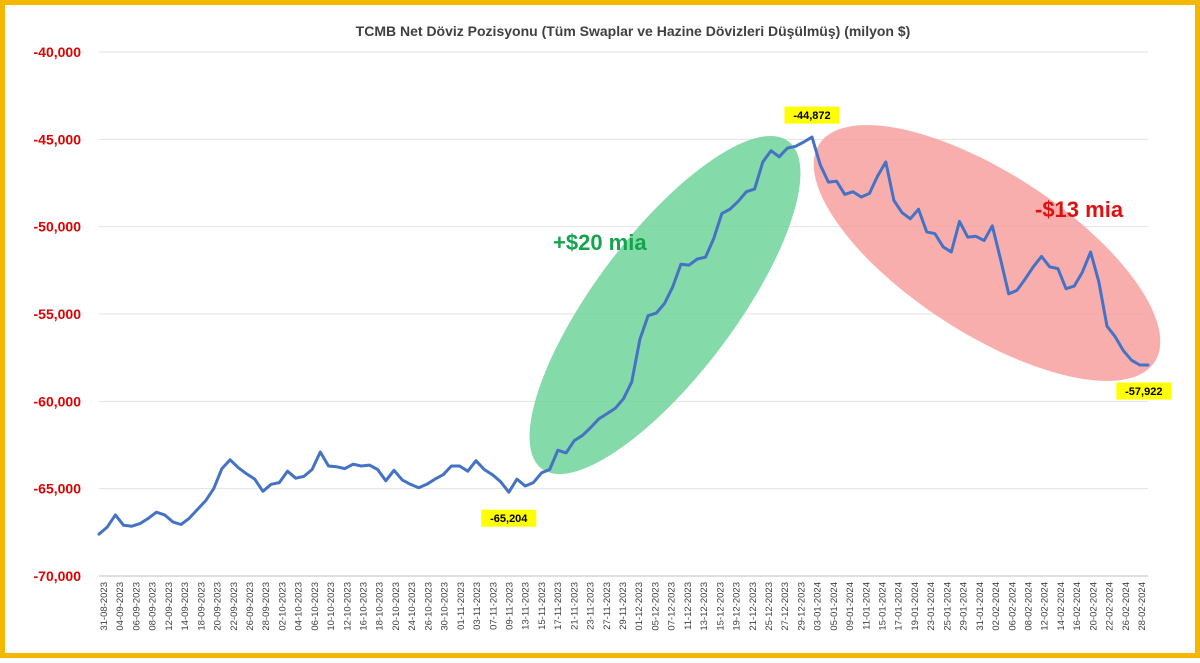 The image size is (1200, 663). What do you see at coordinates (591, 606) in the screenshot?
I see `x-tick-label: 23-11-2023` at bounding box center [591, 606].